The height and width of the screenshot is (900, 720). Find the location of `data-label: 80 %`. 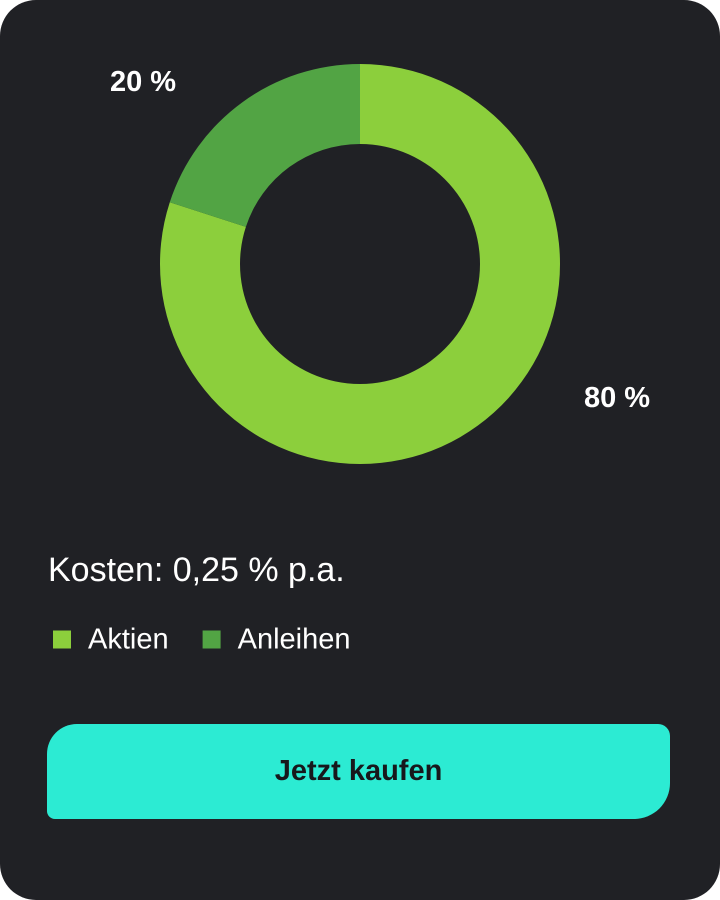

data-label: 80 % is located at coordinates (617, 398).